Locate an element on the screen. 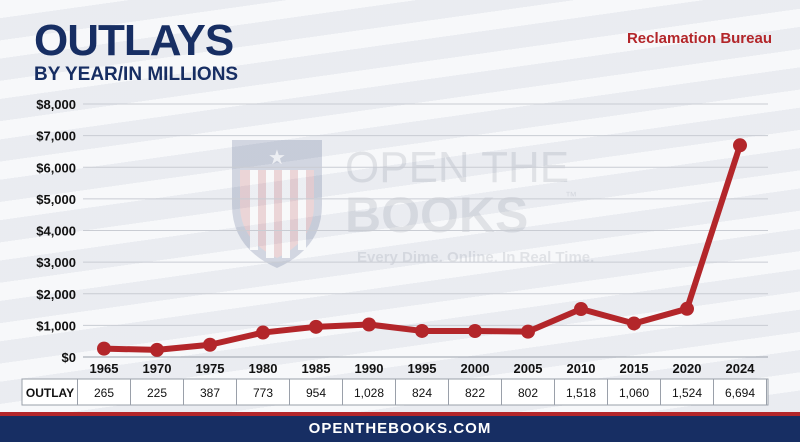 Image resolution: width=800 pixels, height=442 pixels. y-tick-label: $5,000 is located at coordinates (56, 199).